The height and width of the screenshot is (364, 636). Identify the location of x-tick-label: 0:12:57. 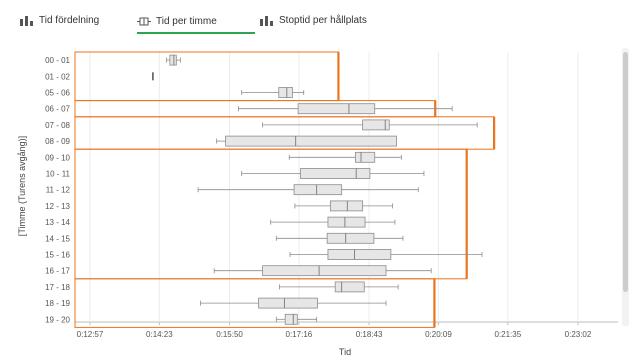
(90, 334).